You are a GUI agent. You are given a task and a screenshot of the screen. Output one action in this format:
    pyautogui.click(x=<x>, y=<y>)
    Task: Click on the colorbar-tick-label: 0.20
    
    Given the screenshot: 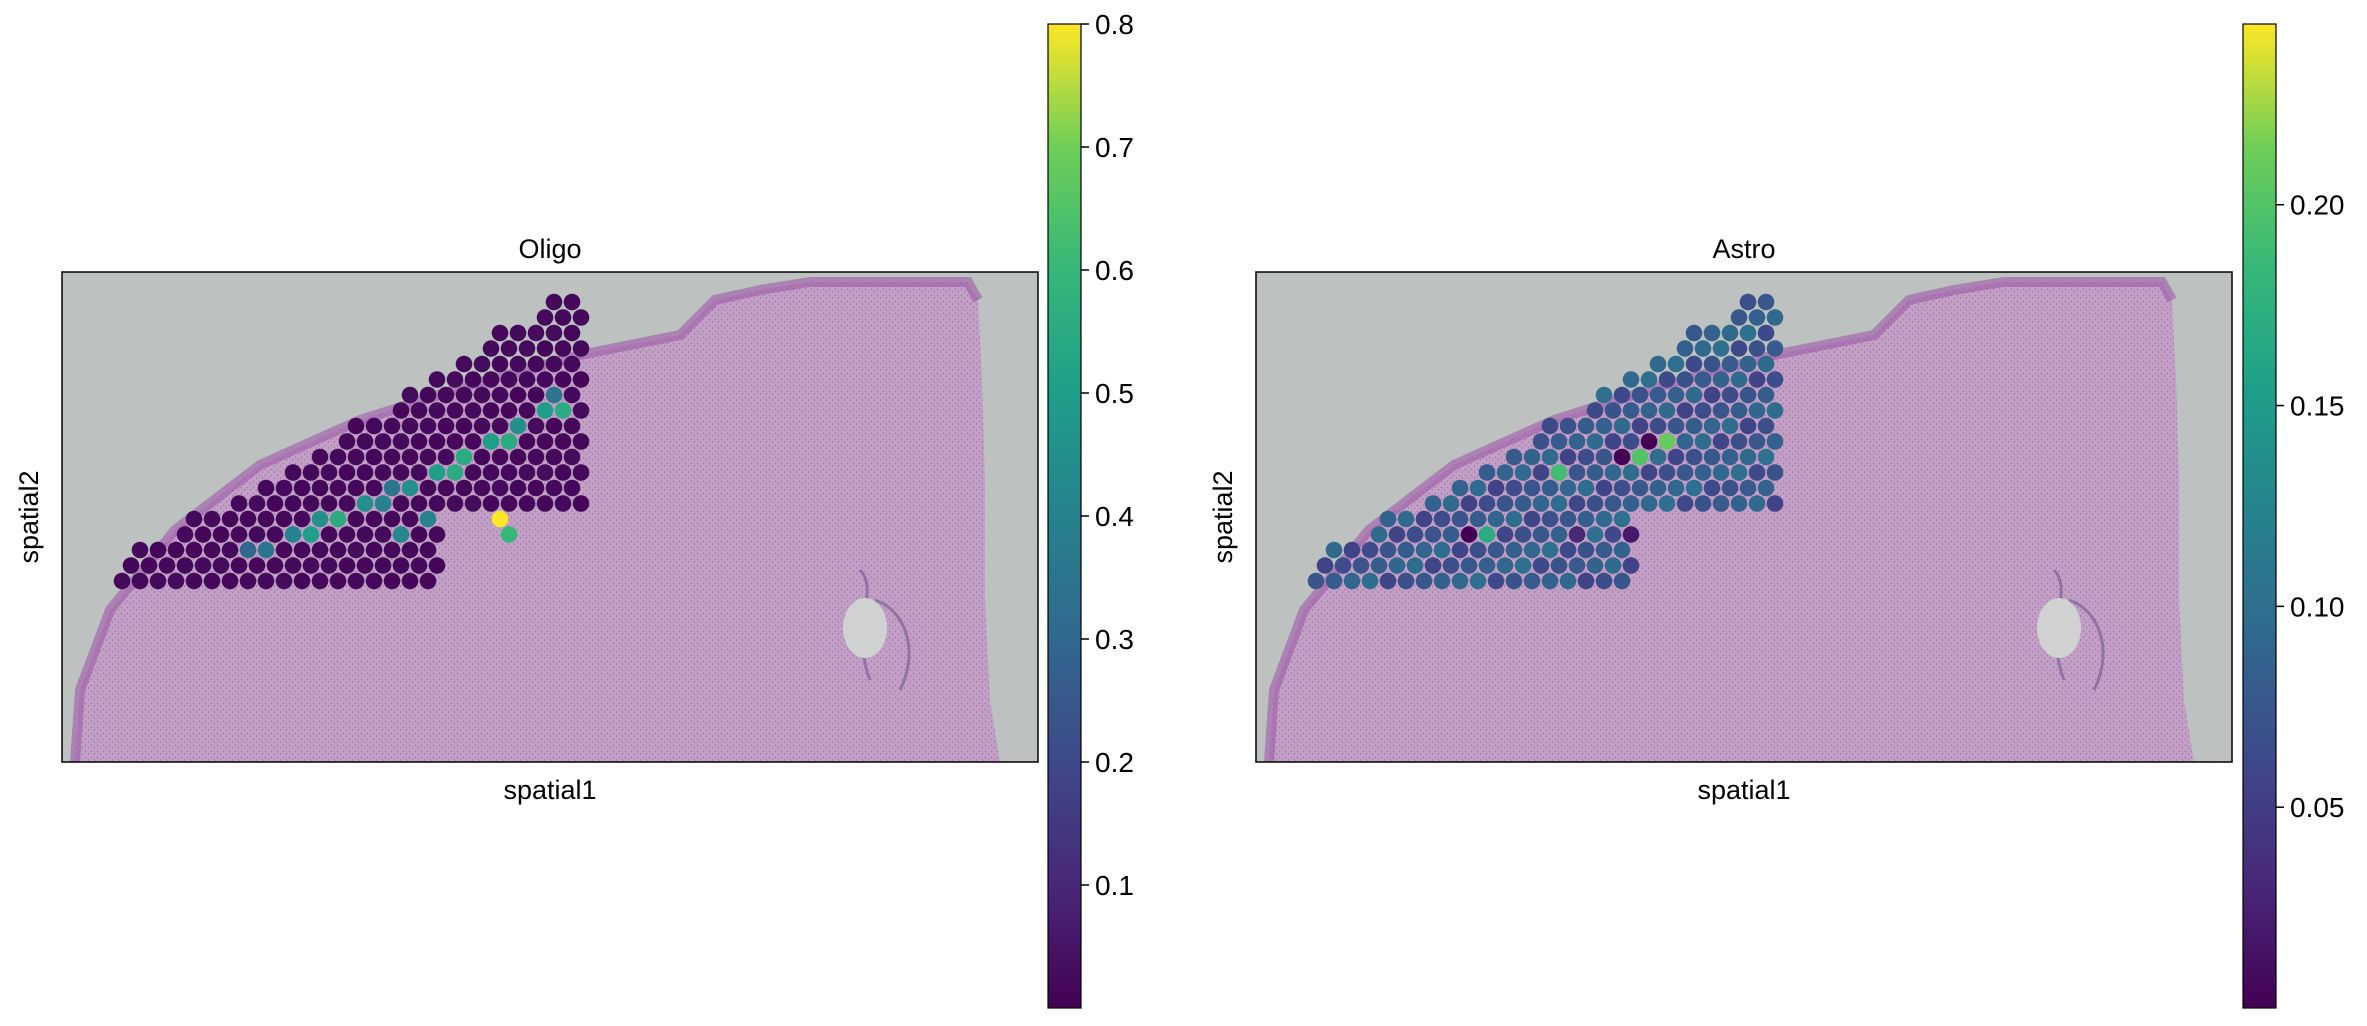 What is the action you would take?
    pyautogui.click(x=2317, y=205)
    